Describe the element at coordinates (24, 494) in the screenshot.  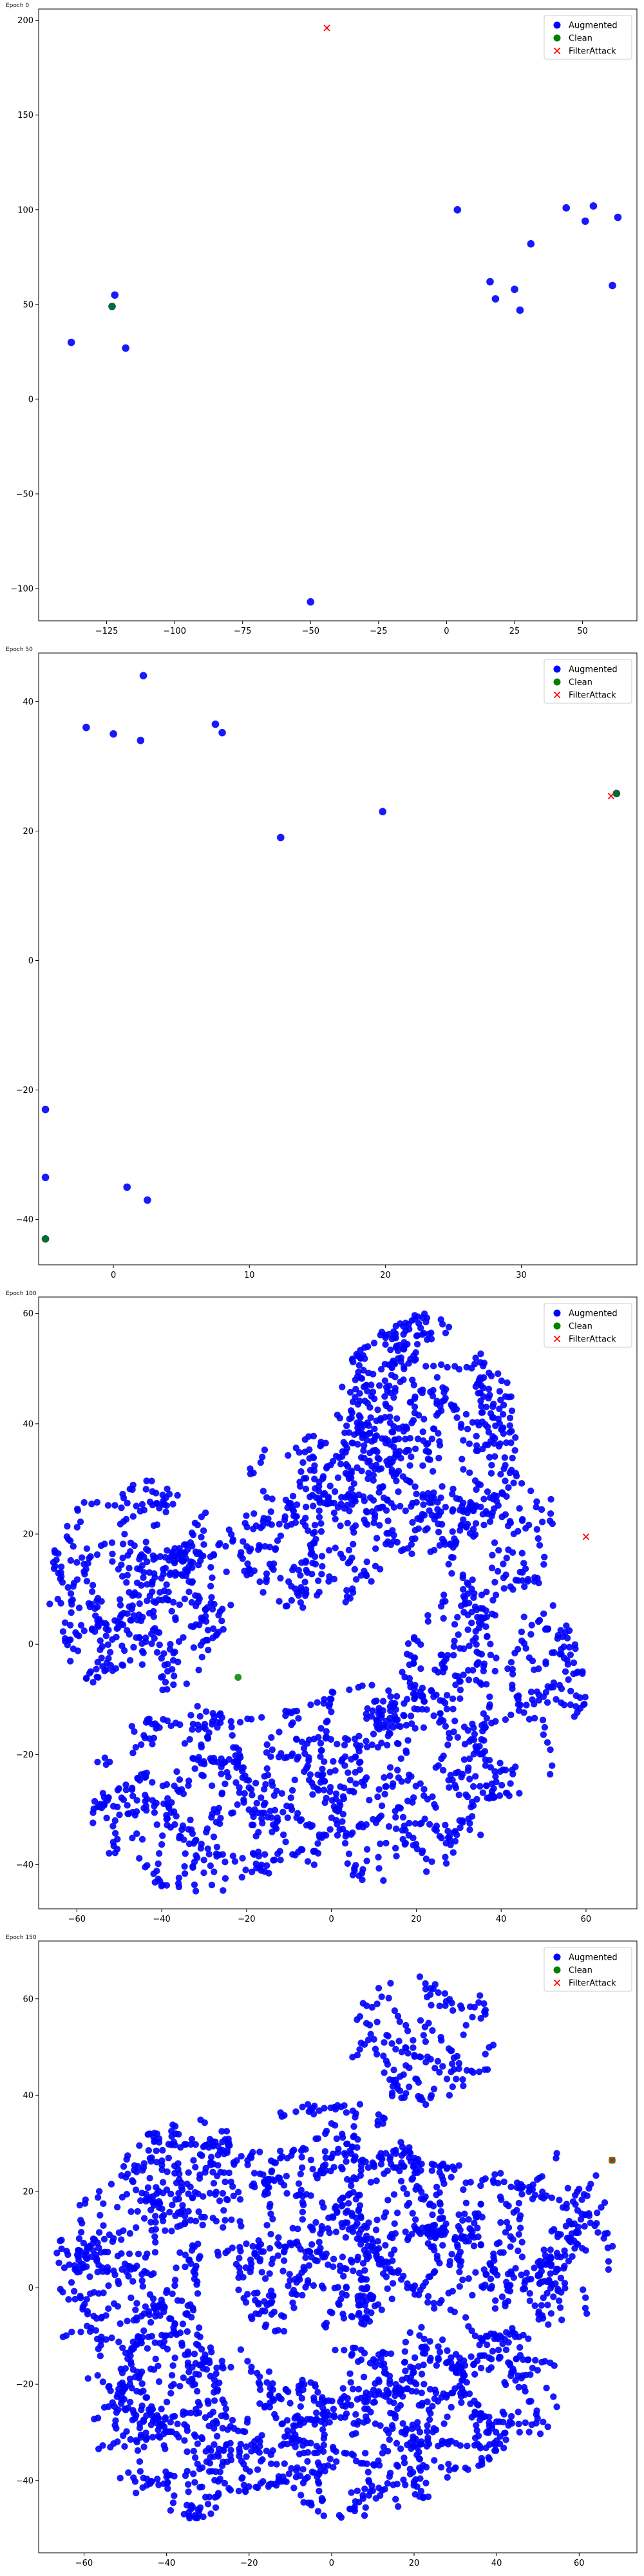
I see `y-tick-label: −50` at that location.